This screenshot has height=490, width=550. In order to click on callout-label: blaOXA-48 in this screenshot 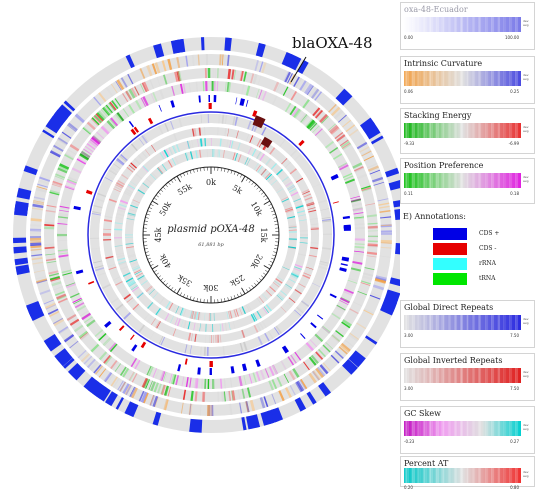, I will do `click(332, 43)`.